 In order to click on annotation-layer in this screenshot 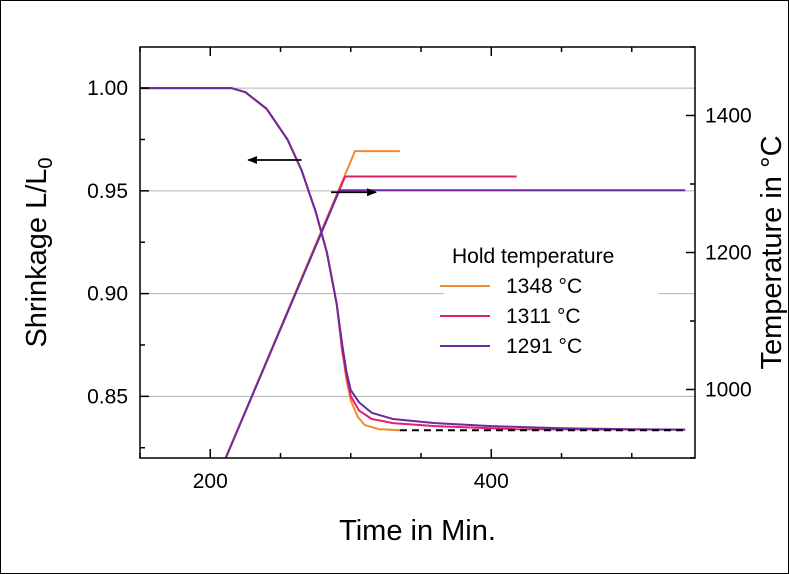, I will do `click(312, 176)`.